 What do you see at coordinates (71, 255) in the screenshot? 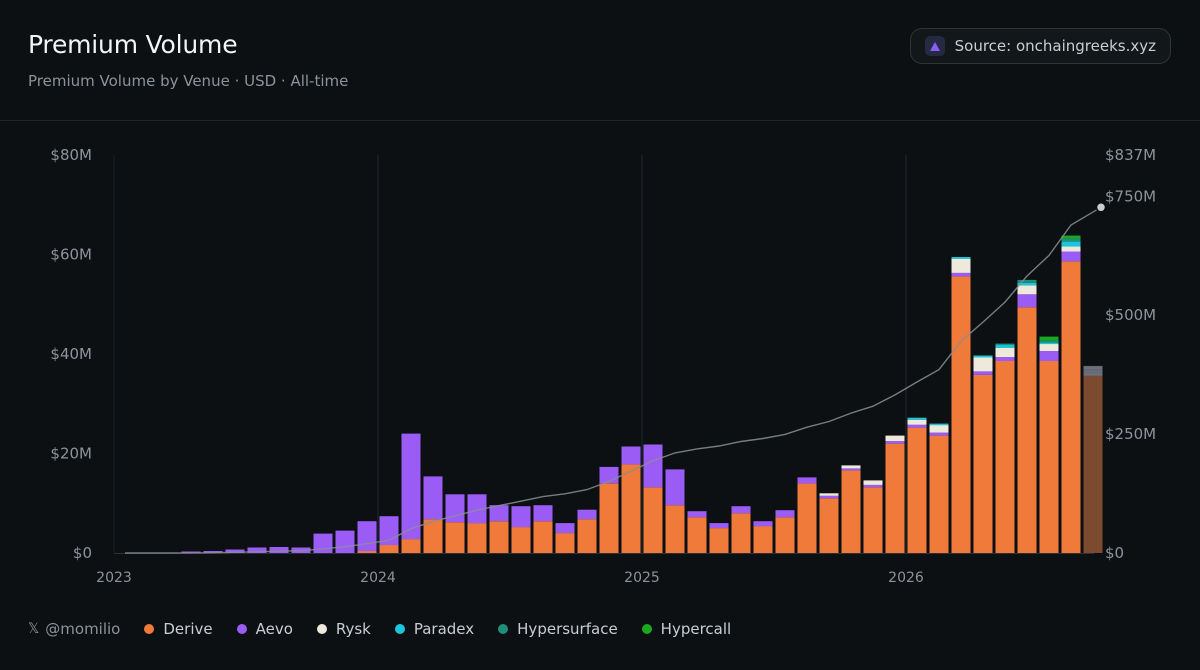
I see `y-tick-label-left: $60M` at bounding box center [71, 255].